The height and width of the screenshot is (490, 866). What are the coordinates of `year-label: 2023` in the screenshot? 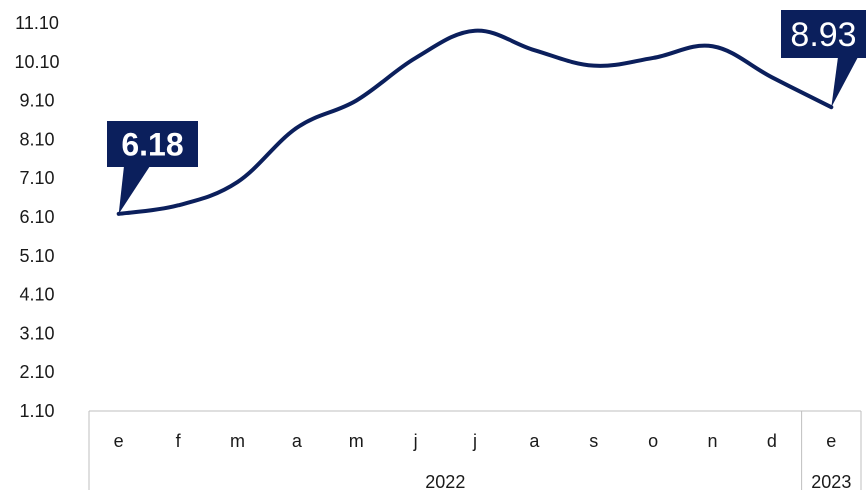 It's located at (831, 481).